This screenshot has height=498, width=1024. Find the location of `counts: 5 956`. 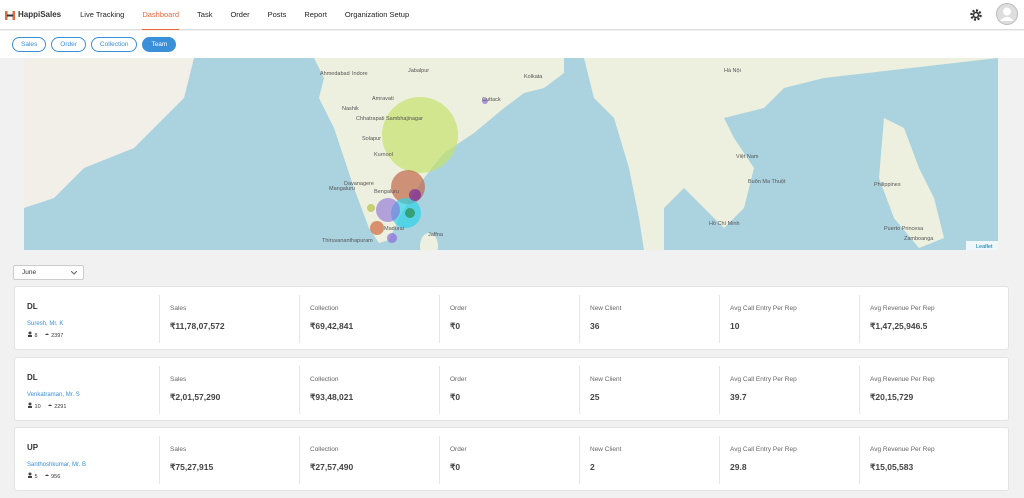

counts: 5 956 is located at coordinates (92, 476).